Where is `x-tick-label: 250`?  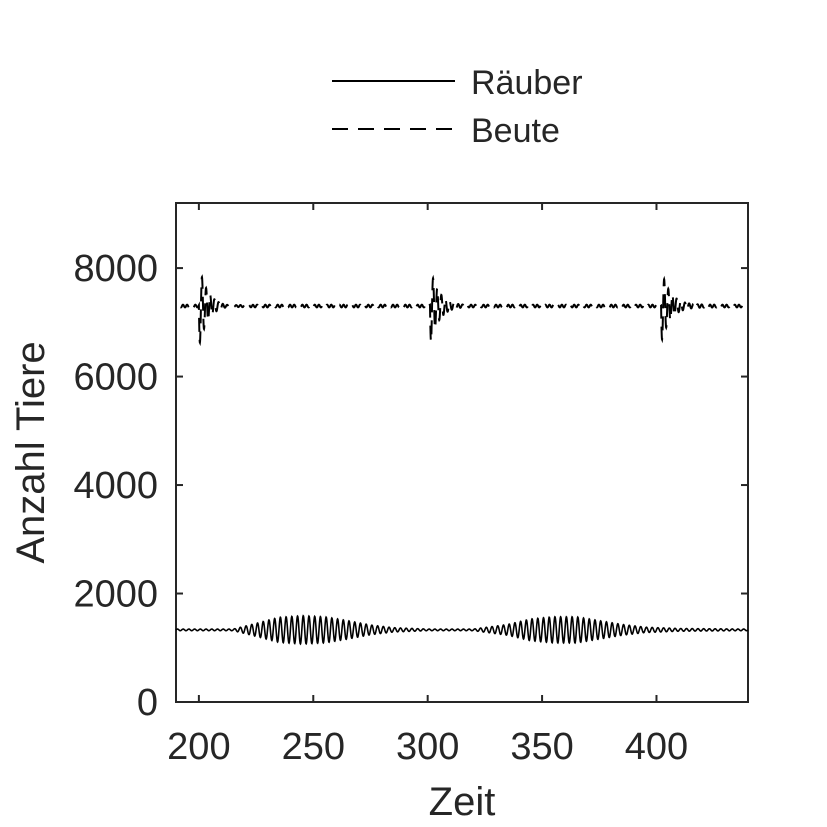
x-tick-label: 250 is located at coordinates (313, 747).